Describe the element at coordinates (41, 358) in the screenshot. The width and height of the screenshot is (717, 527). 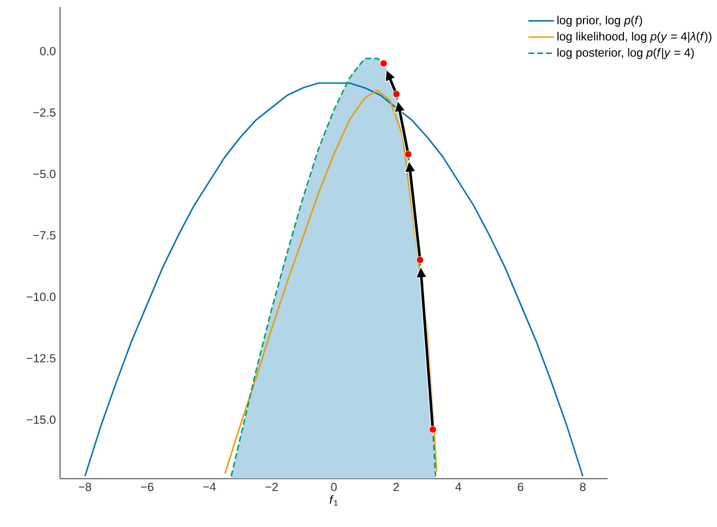
I see `y-tick-label: −12.5` at that location.